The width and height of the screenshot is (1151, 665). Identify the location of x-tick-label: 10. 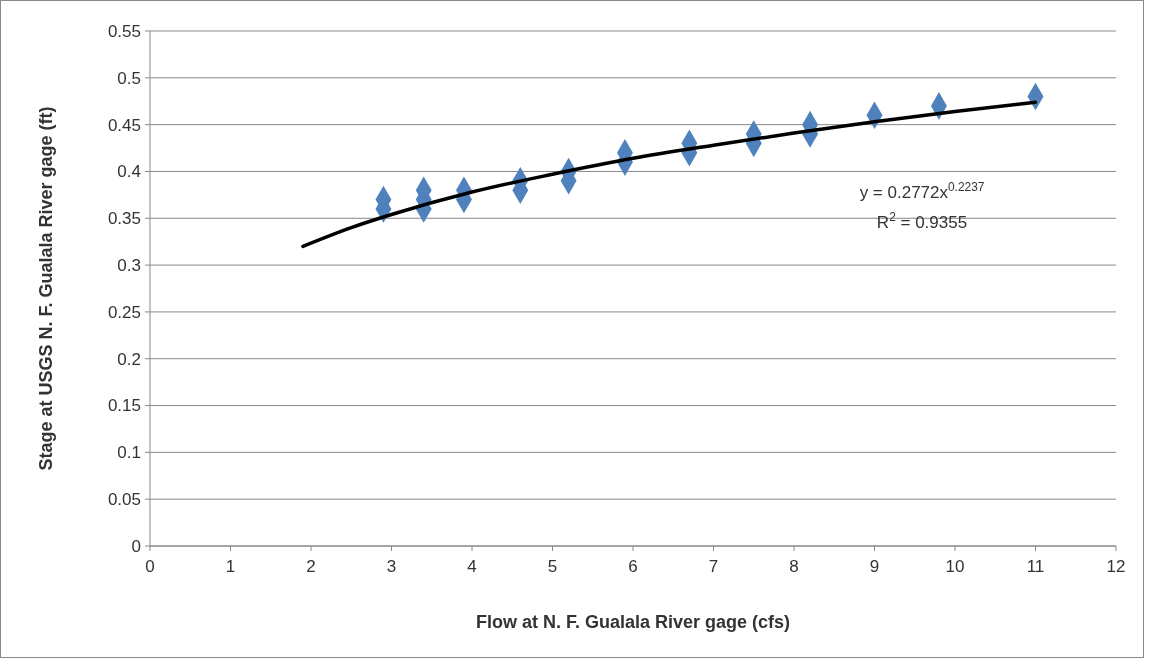
(955, 566).